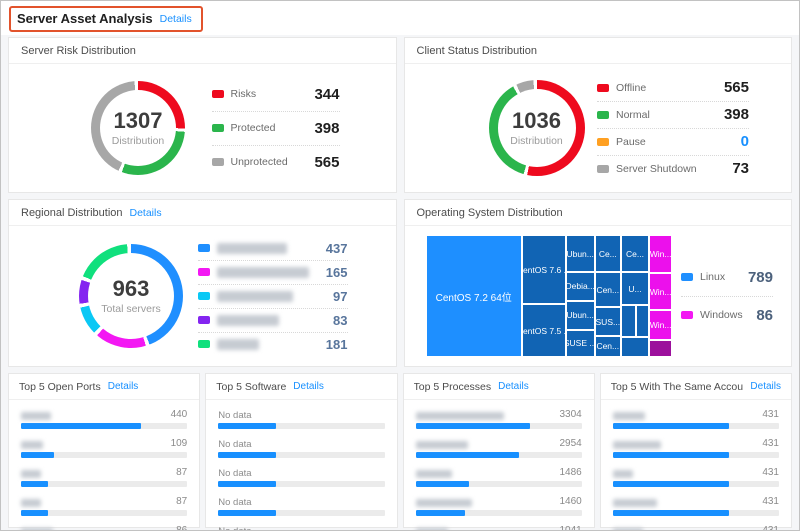 This screenshot has width=800, height=531. Describe the element at coordinates (570, 443) in the screenshot. I see `bar-value: 2954` at that location.